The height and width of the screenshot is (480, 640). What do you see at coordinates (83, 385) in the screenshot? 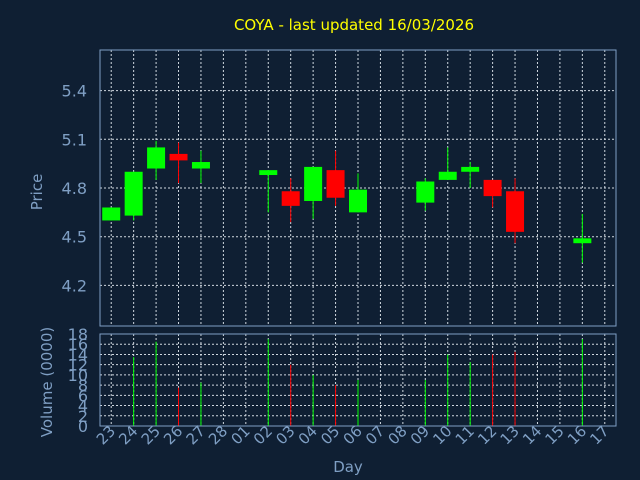
I see `volume-tick-label: 8` at bounding box center [83, 385].